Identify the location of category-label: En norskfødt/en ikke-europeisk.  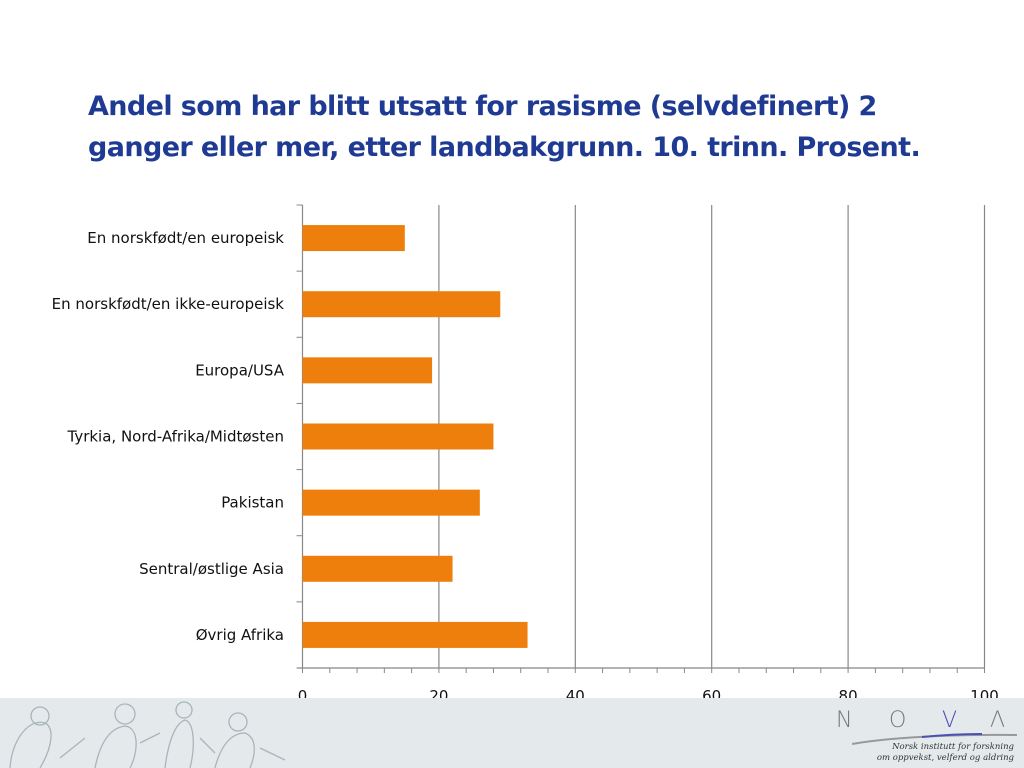
(168, 304).